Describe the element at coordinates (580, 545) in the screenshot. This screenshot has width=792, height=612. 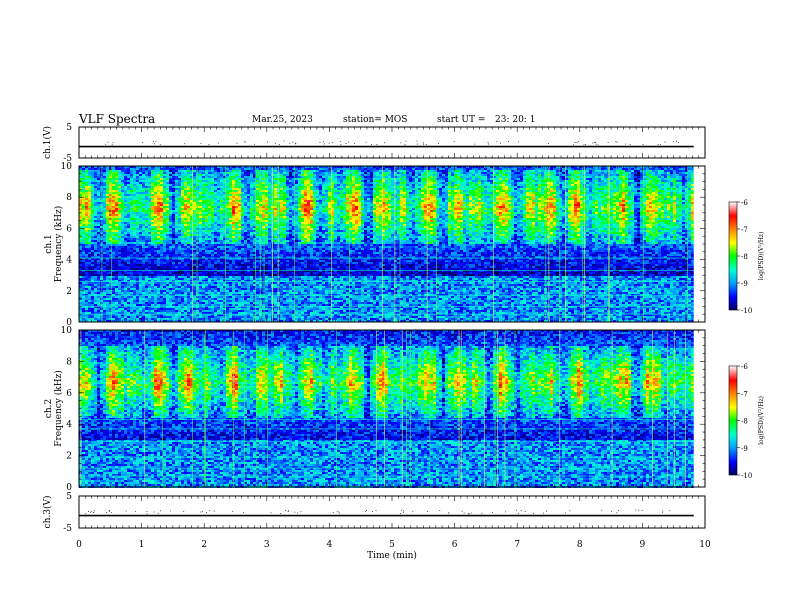
I see `xtick-label: 8` at that location.